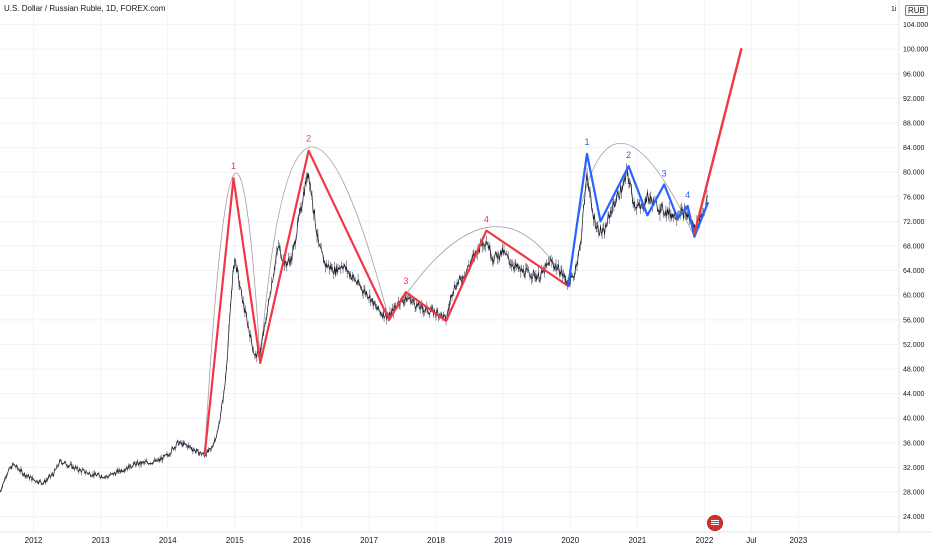  I want to click on time-tick-label: 2020, so click(570, 540).